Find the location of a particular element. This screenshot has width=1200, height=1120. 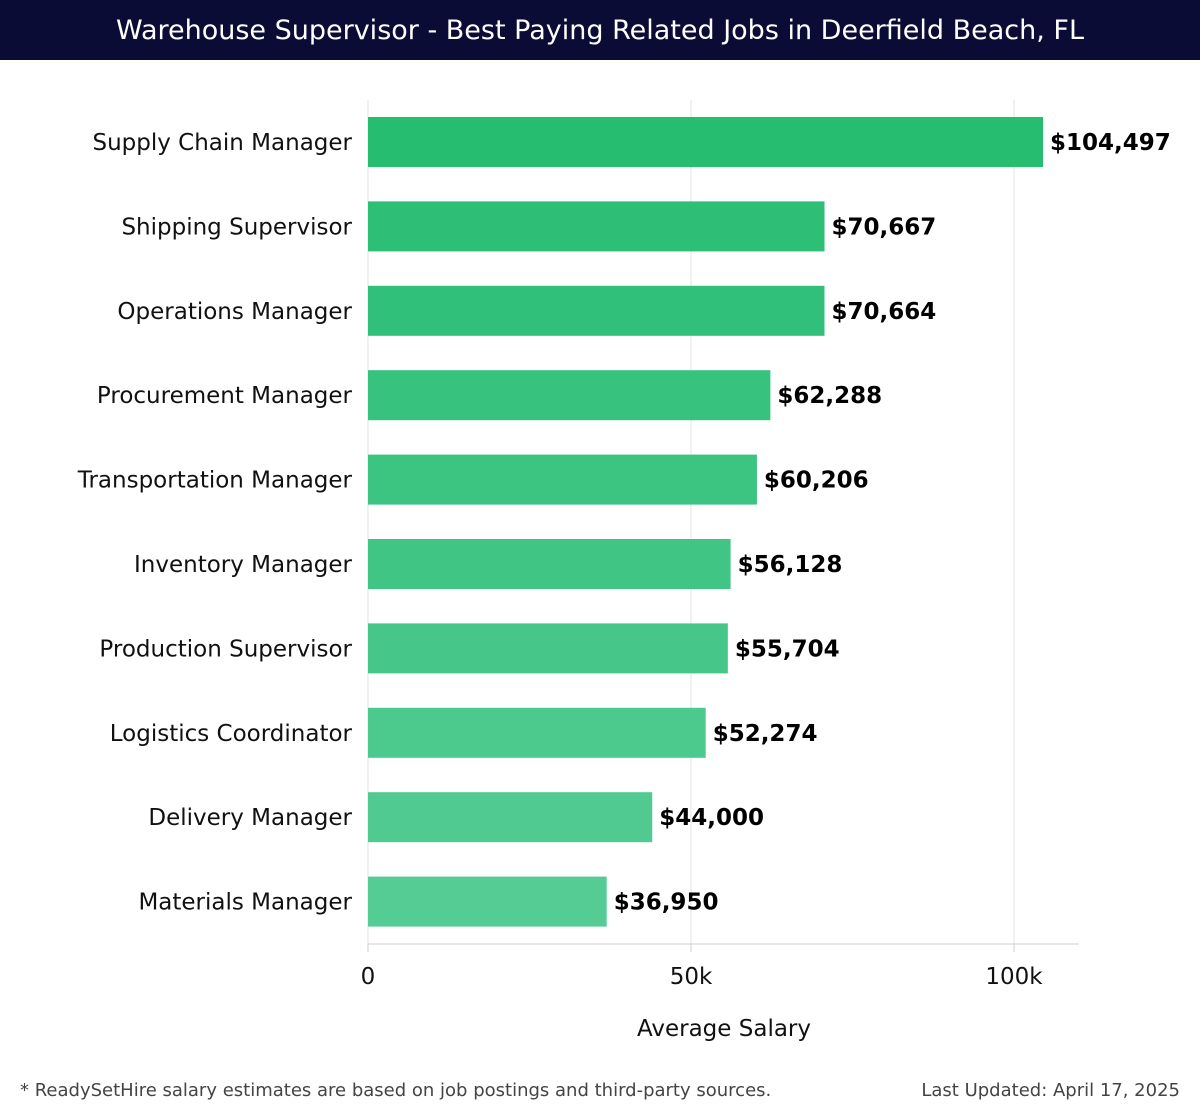

value-label: $44,000 is located at coordinates (711, 818).